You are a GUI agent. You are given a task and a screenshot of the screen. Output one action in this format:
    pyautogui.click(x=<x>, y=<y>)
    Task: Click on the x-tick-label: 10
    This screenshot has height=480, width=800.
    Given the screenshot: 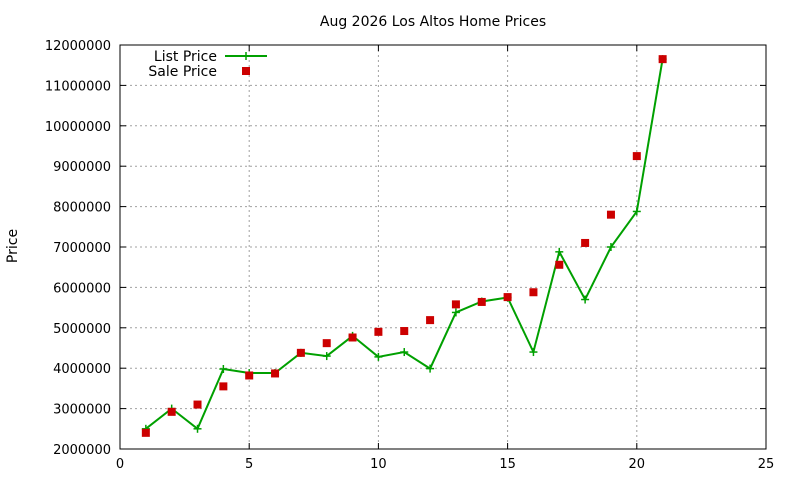 What is the action you would take?
    pyautogui.click(x=378, y=464)
    